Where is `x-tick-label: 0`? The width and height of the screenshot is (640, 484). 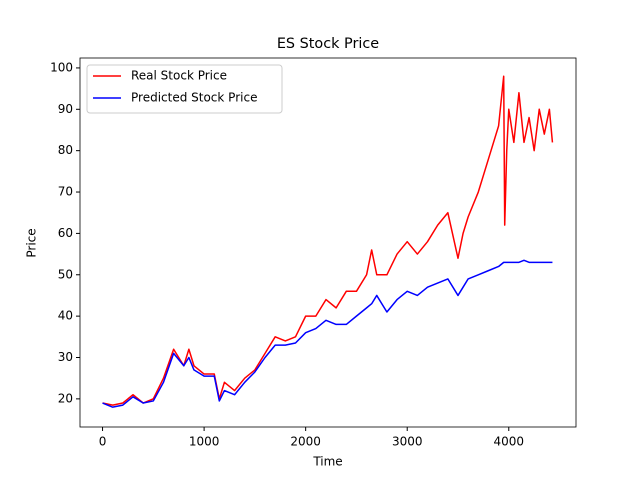 x-tick-label: 0 is located at coordinates (103, 442).